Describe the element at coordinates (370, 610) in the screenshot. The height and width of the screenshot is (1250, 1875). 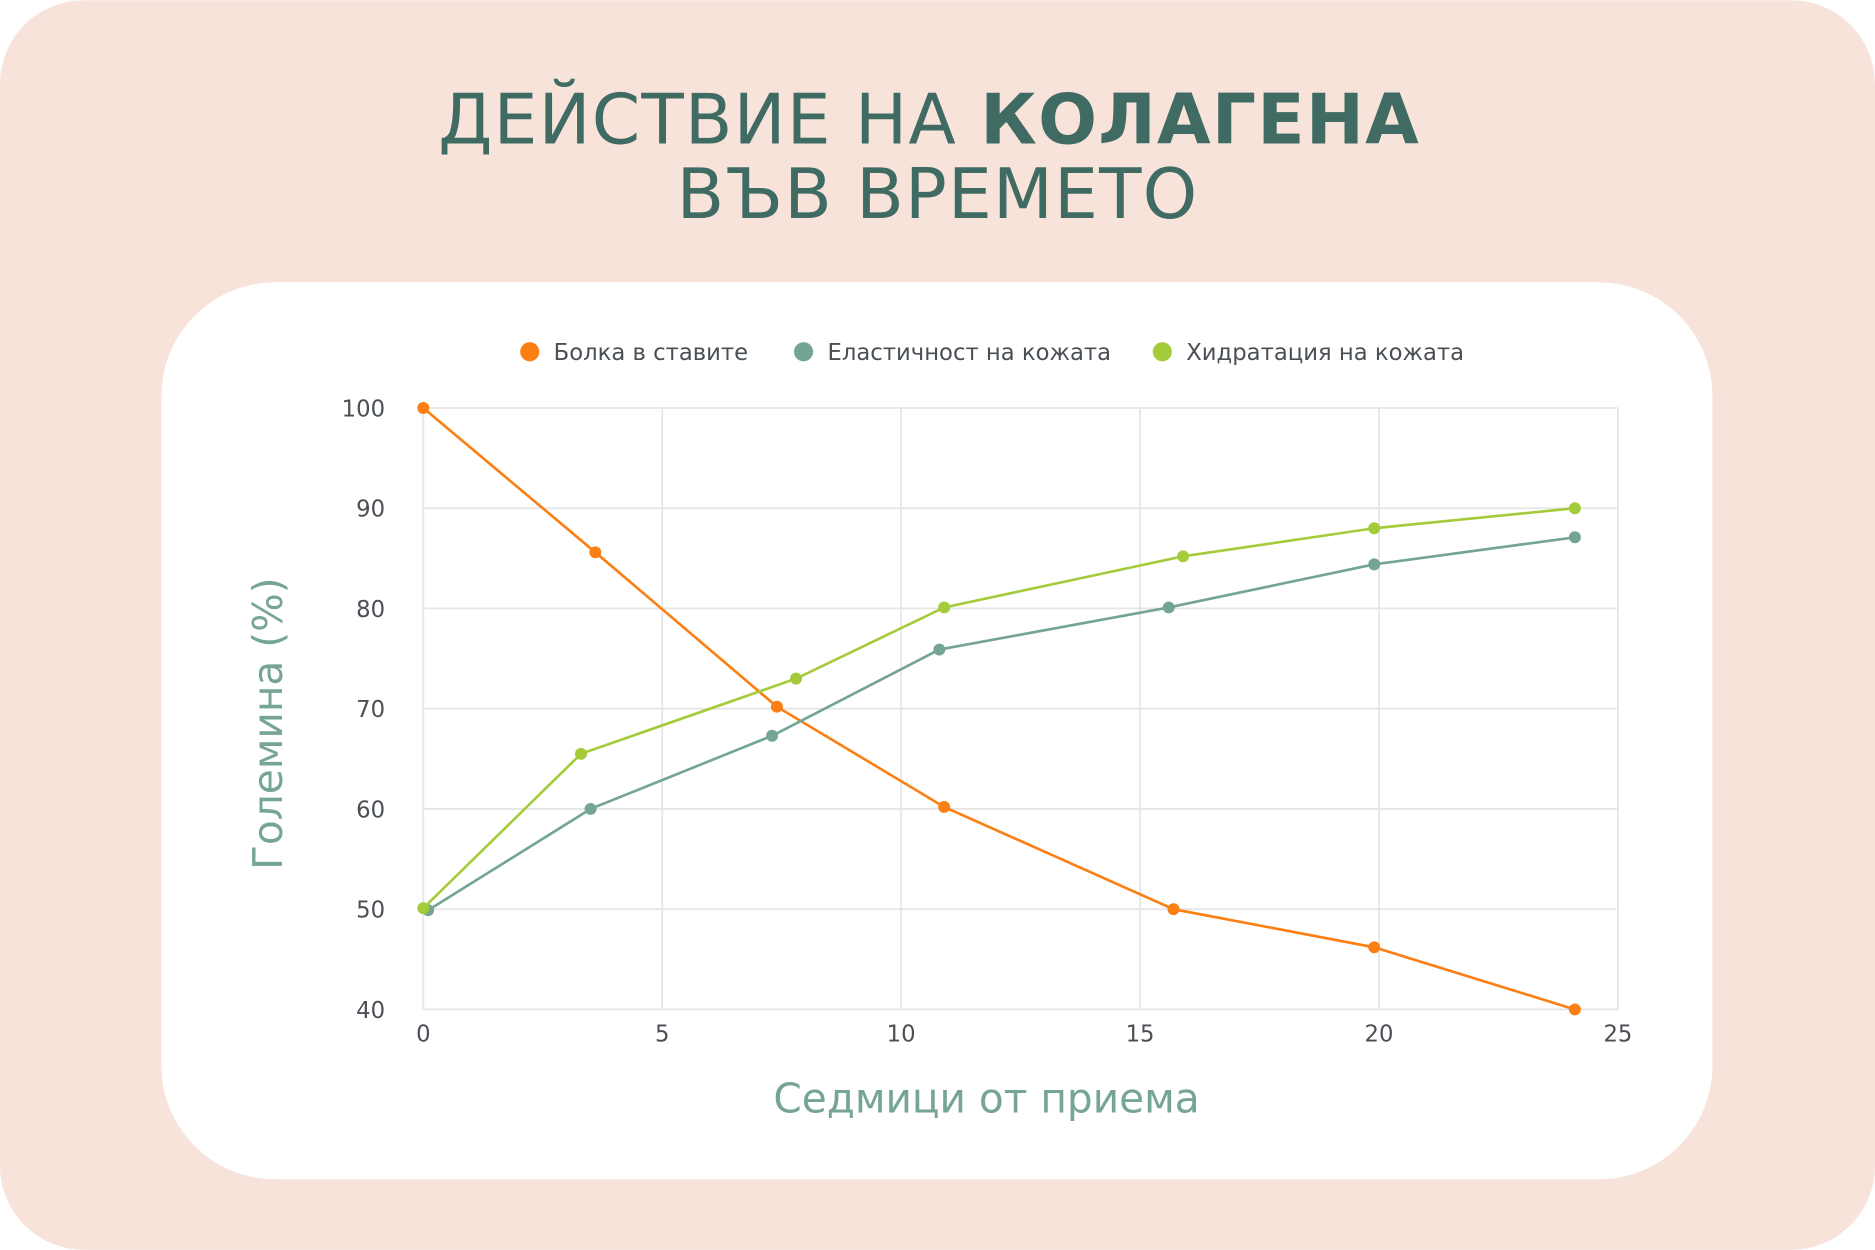
I see `y-tick-label: 80` at that location.